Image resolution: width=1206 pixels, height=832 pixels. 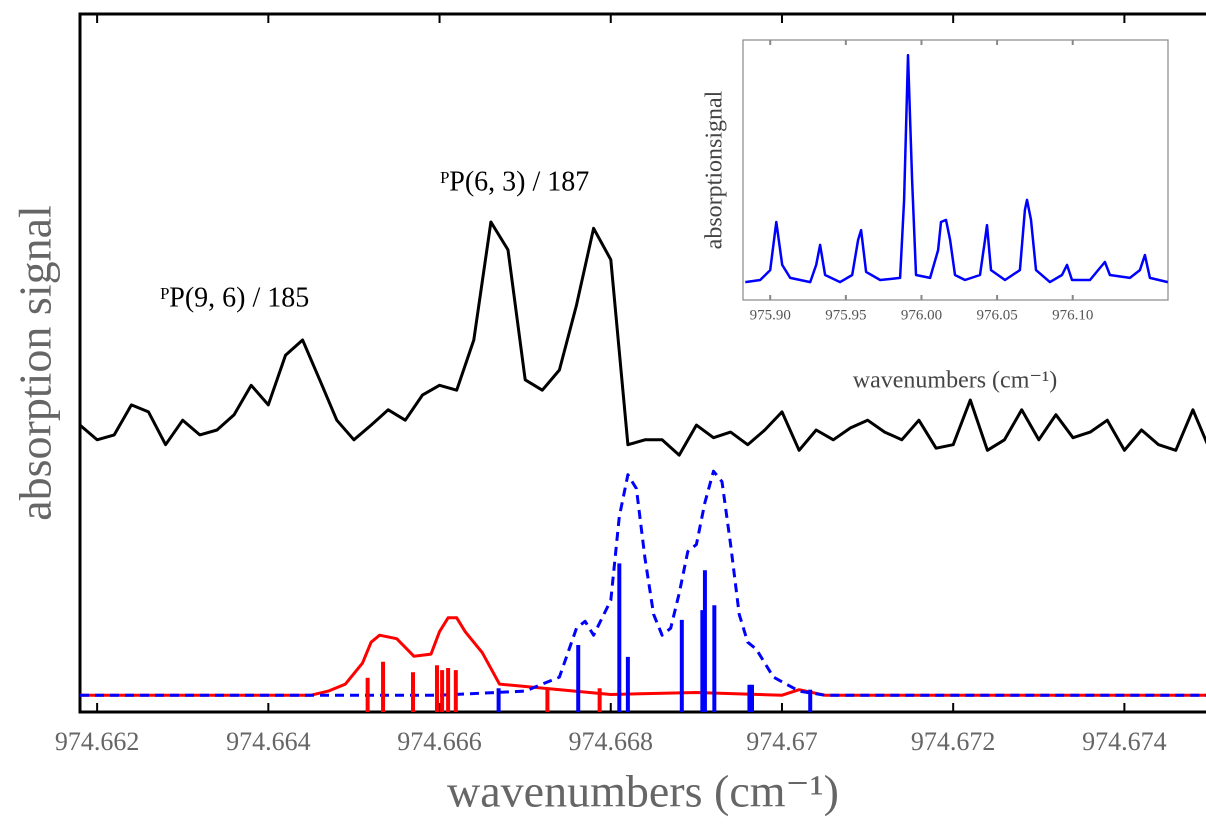 What do you see at coordinates (845, 315) in the screenshot?
I see `x-tick-label: 975.95` at bounding box center [845, 315].